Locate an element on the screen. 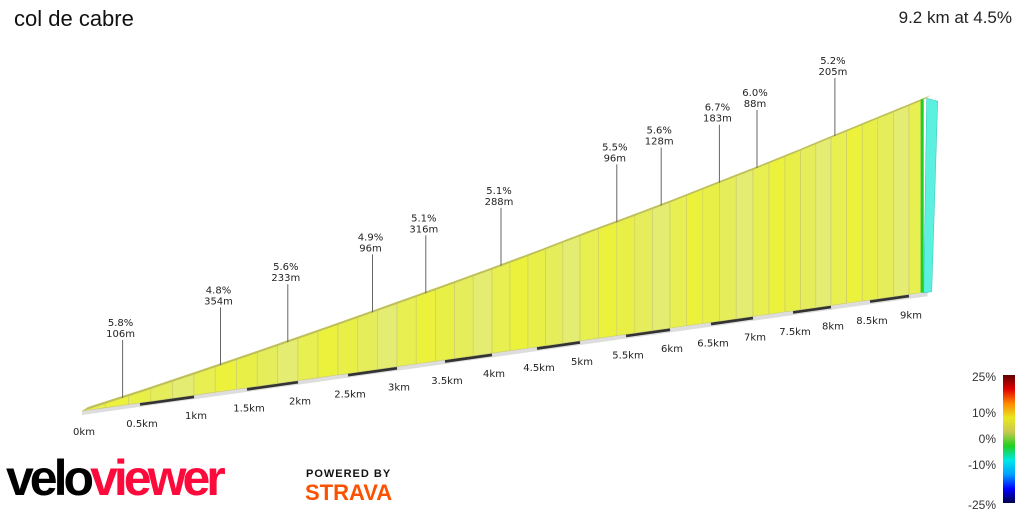 Image resolution: width=1024 pixels, height=512 pixels. legend-tick-label: -10% is located at coordinates (982, 465).